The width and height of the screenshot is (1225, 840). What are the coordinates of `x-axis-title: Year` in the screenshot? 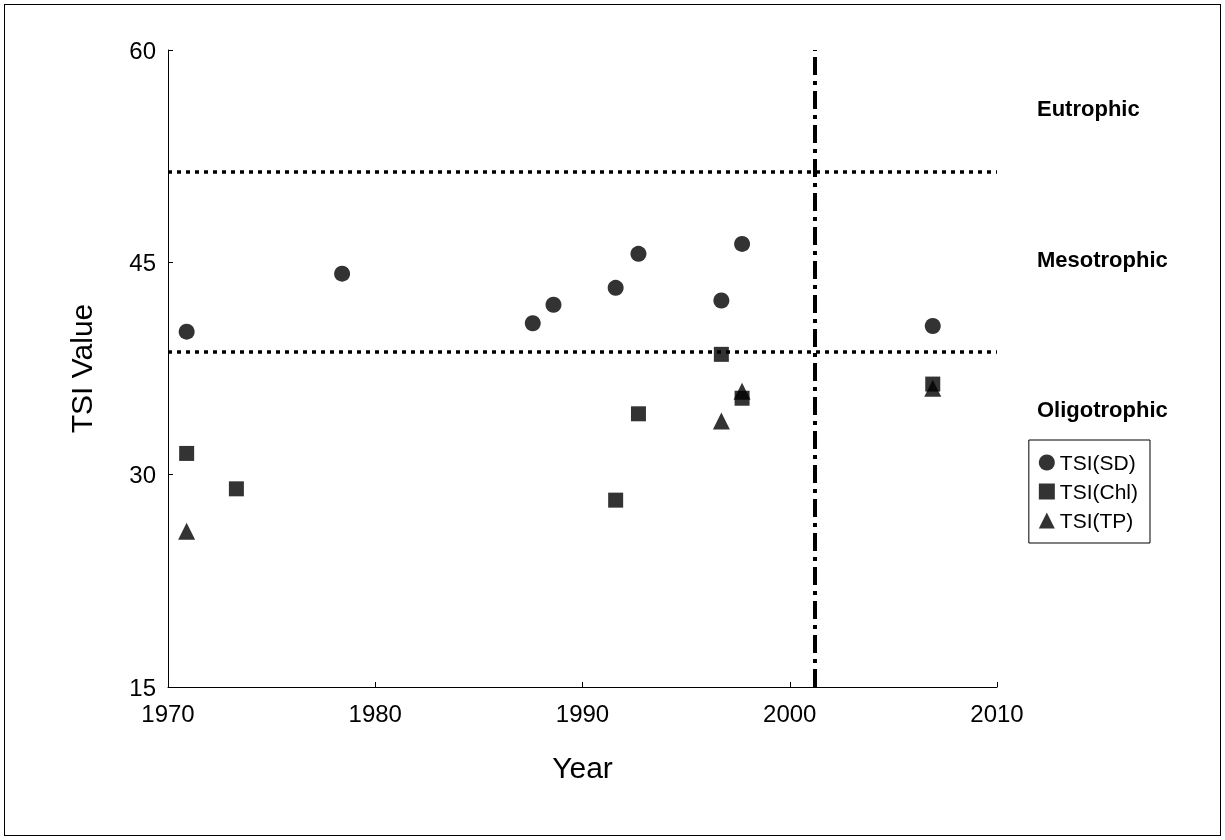 It's located at (582, 767).